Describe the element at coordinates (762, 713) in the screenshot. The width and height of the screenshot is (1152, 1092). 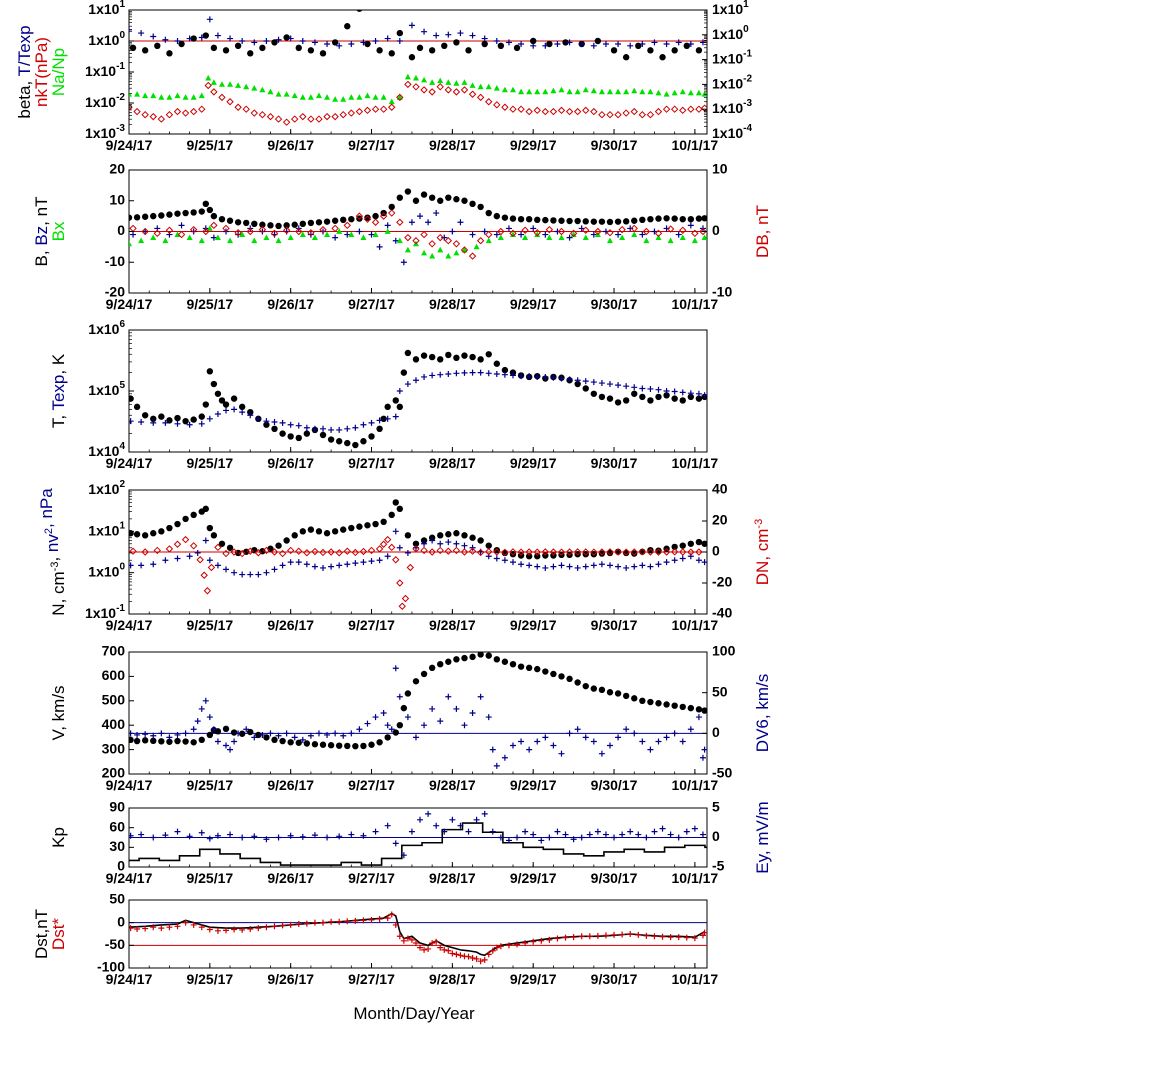
I see `y2-axis-label: DV6, km/s` at that location.